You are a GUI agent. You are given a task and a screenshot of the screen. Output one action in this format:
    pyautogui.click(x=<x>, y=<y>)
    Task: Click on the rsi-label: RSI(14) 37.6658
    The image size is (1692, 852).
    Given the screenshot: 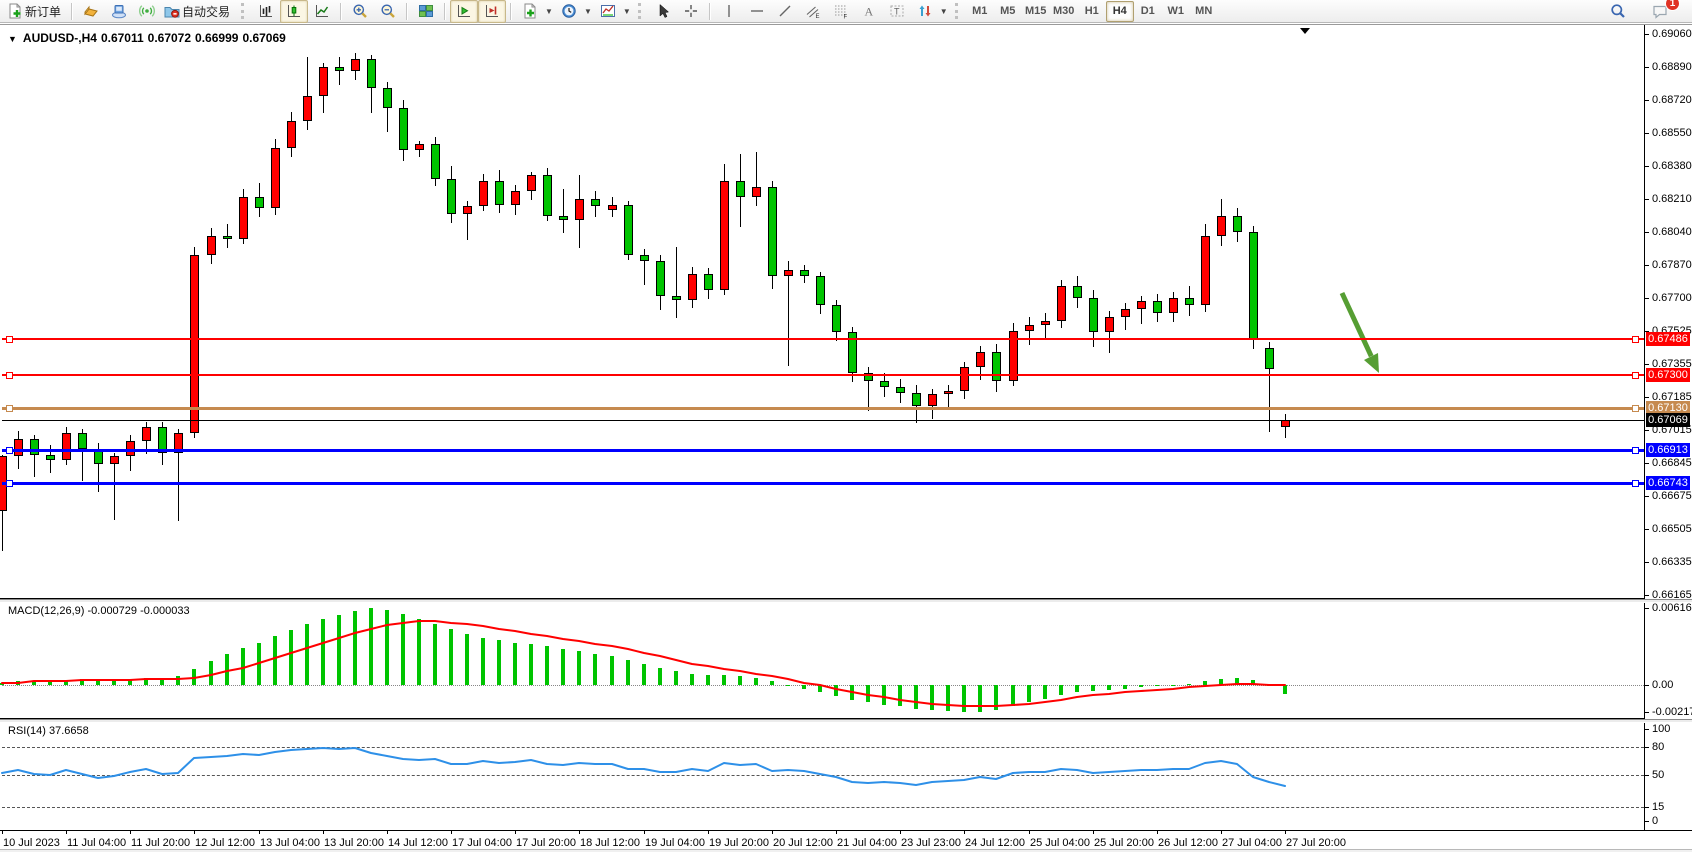 What is the action you would take?
    pyautogui.click(x=48, y=731)
    